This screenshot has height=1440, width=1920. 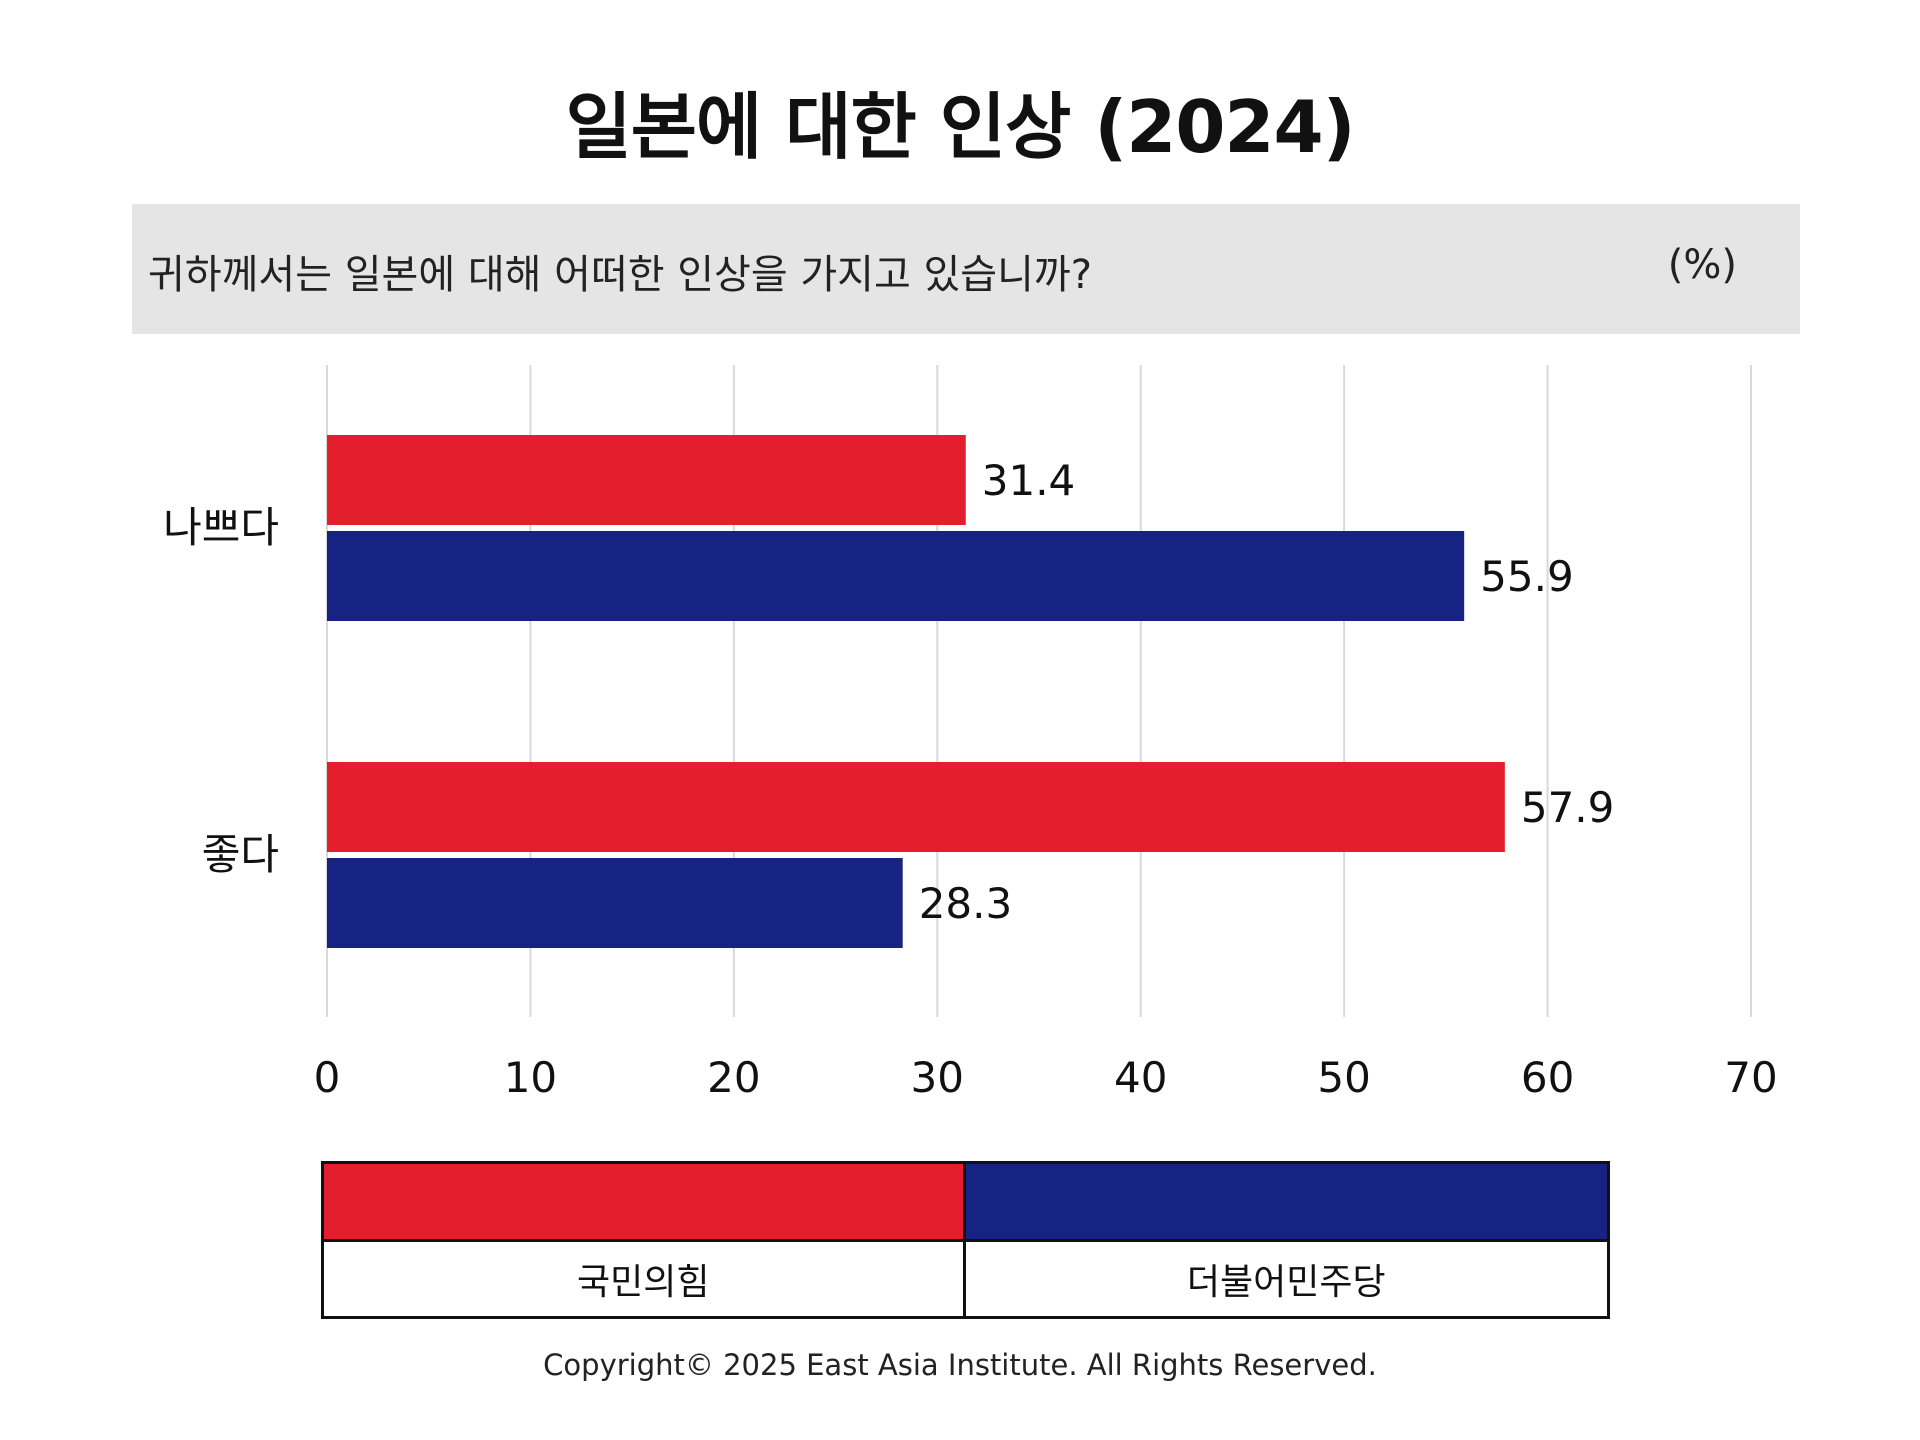 I want to click on category-label: 나쁘다, so click(x=221, y=527).